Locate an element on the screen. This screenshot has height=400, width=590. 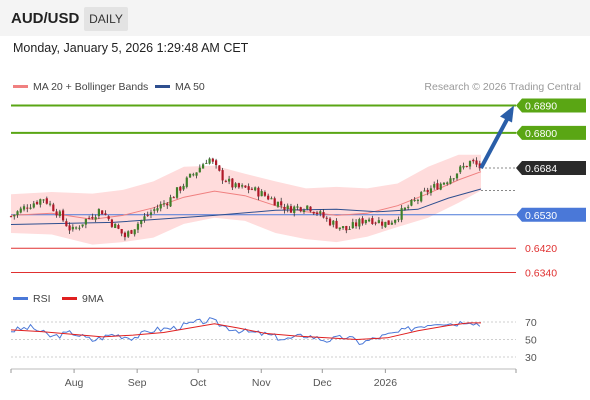
rsi-tick-label: 70 is located at coordinates (531, 323).